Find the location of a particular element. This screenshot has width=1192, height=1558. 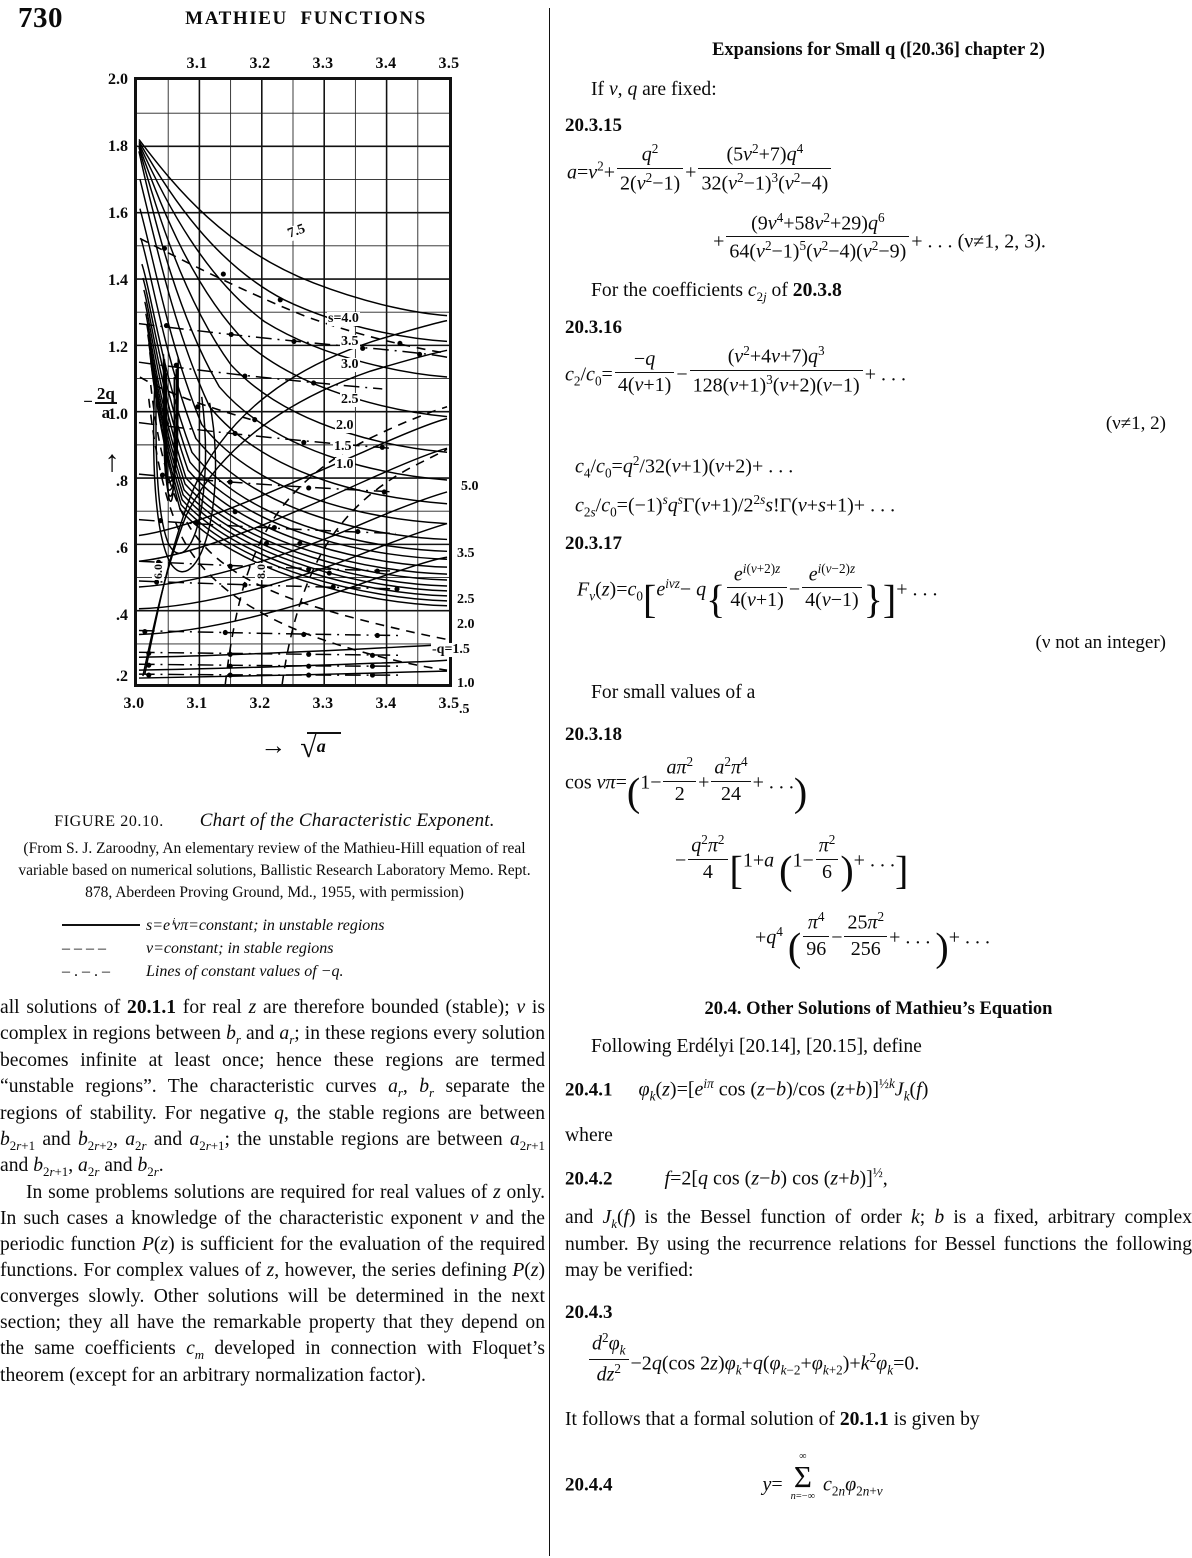

y-axis-ticks: 2.0 1.8 1.6 1.4 1.2 1.0 .8 .6 .4 .2 is located at coordinates (110, 379).